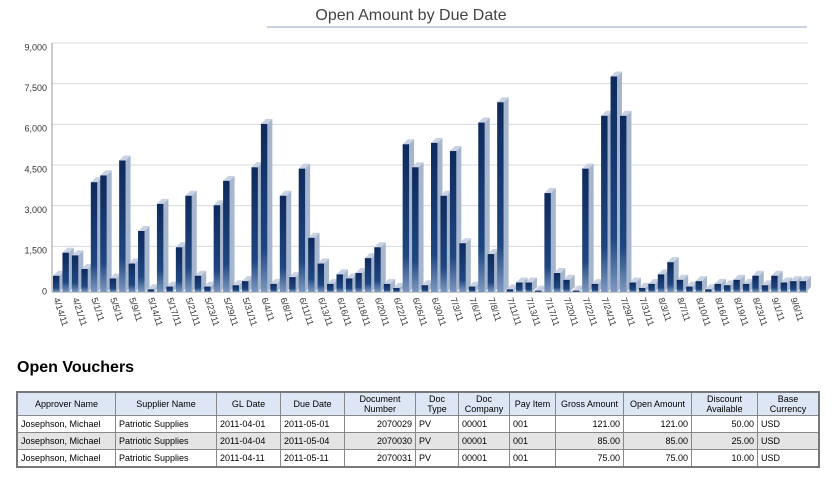  I want to click on x-tick-label: 6/8/11, so click(286, 309).